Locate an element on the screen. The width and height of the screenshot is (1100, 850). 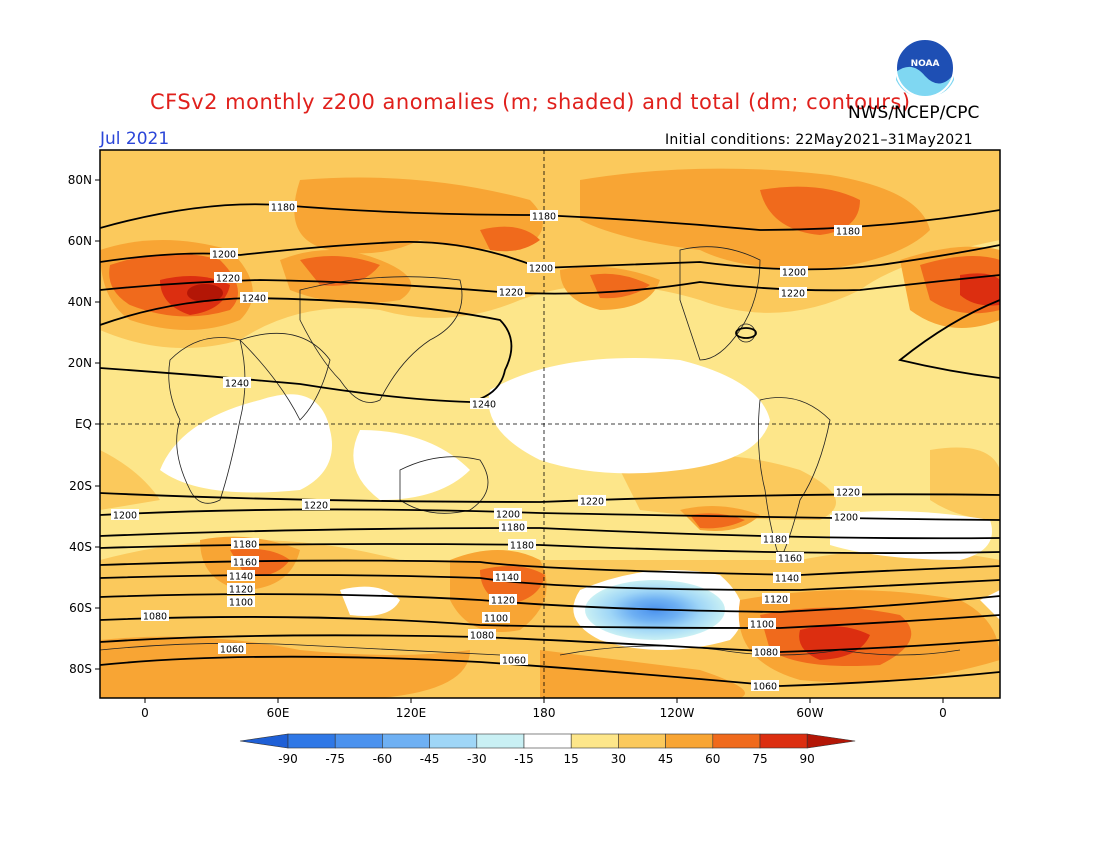
lat-label: 60N is located at coordinates (80, 241).